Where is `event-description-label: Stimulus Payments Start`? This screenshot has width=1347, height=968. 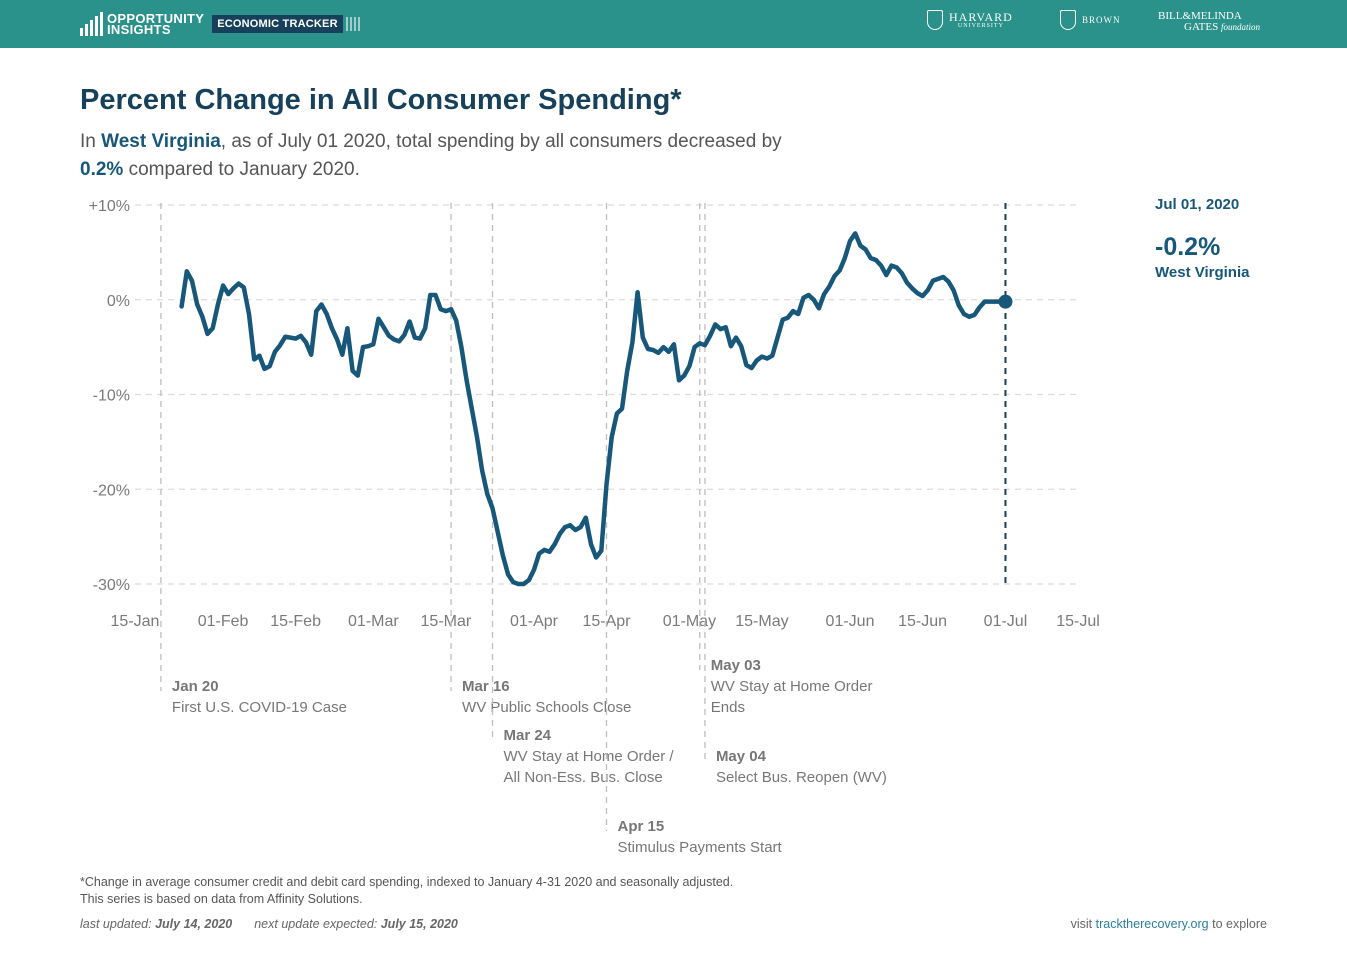 event-description-label: Stimulus Payments Start is located at coordinates (700, 847).